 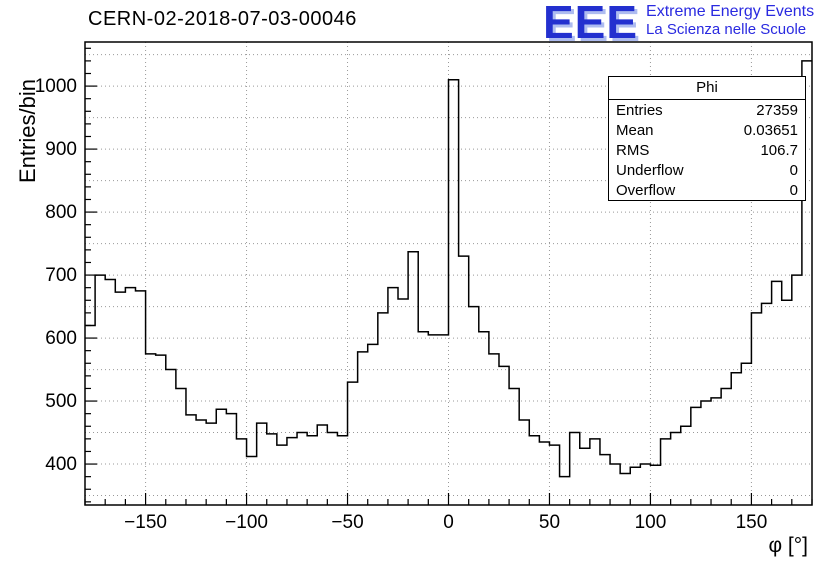 I want to click on x-tick-label: −150, so click(x=145, y=522).